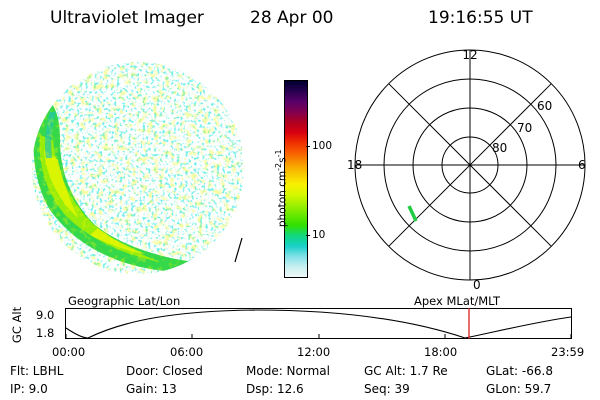 The image size is (600, 400). I want to click on x-tick-3: 18:00, so click(441, 352).